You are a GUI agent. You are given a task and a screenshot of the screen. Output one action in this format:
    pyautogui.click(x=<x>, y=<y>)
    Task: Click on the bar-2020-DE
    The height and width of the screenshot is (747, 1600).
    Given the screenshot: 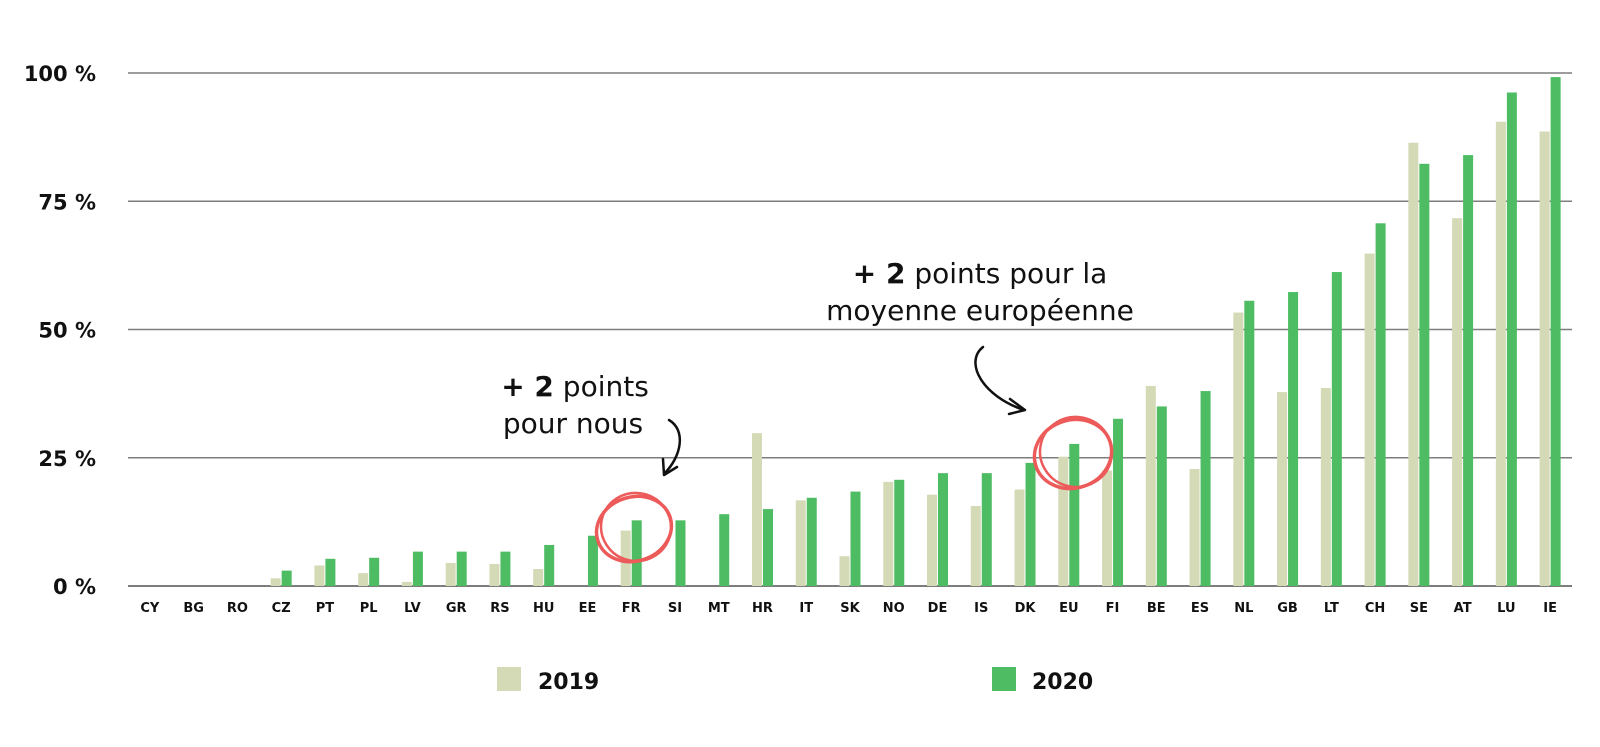 What is the action you would take?
    pyautogui.click(x=943, y=529)
    